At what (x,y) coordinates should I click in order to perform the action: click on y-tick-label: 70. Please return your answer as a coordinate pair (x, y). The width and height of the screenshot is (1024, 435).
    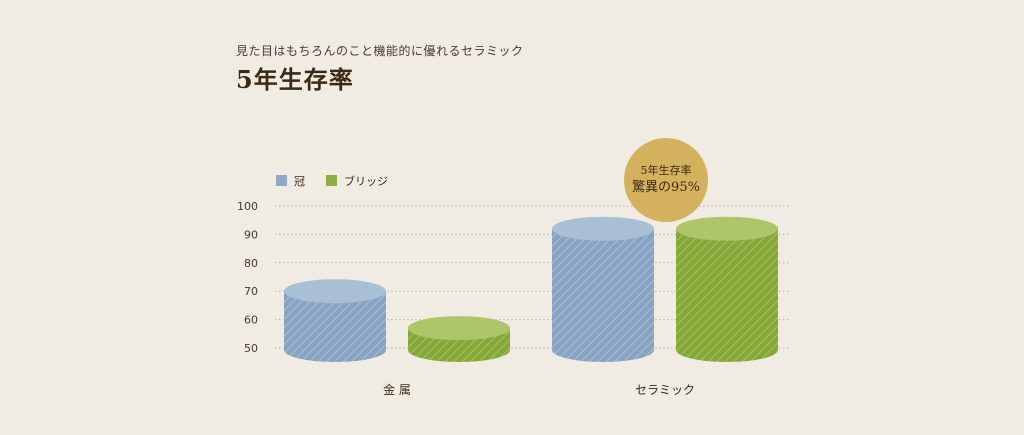
    Looking at the image, I should click on (251, 291).